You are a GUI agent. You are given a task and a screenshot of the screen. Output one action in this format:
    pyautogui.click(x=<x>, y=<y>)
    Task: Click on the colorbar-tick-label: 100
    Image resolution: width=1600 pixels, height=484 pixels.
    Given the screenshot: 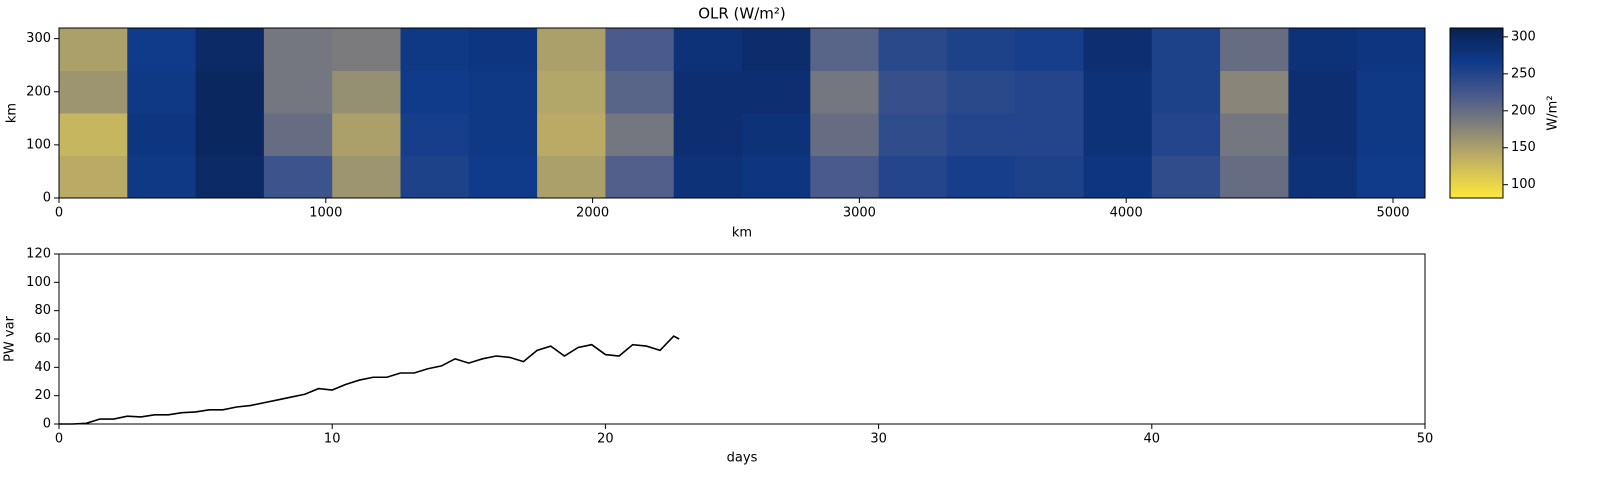 What is the action you would take?
    pyautogui.click(x=1523, y=184)
    